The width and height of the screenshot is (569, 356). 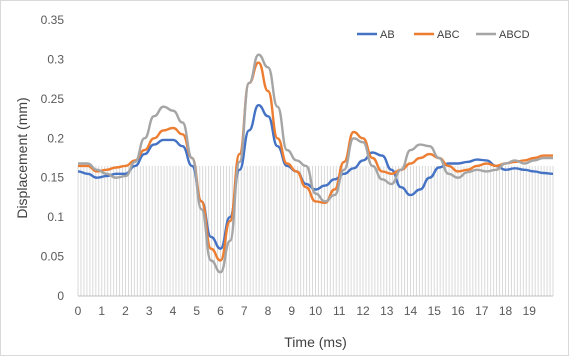 What do you see at coordinates (387, 311) in the screenshot?
I see `x-tick-label: 13` at bounding box center [387, 311].